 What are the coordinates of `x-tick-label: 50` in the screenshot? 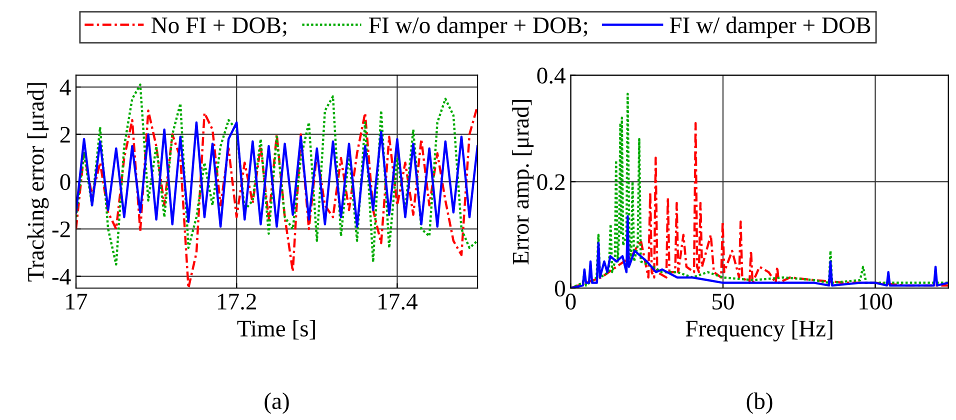 It's located at (723, 302).